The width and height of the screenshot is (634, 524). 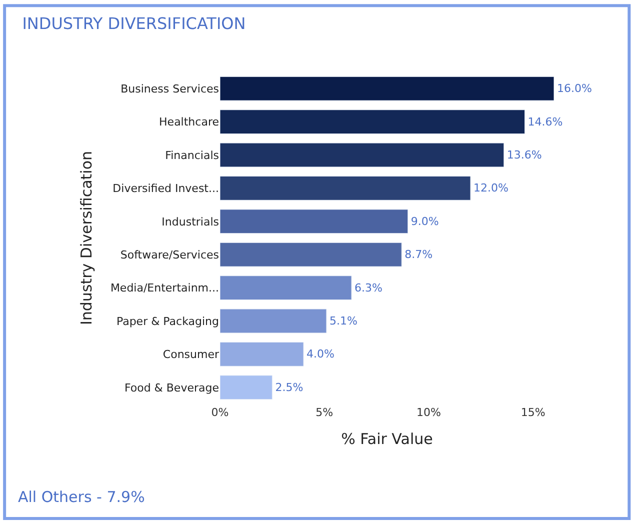 What do you see at coordinates (428, 412) in the screenshot?
I see `x-tick-label: 10%` at bounding box center [428, 412].